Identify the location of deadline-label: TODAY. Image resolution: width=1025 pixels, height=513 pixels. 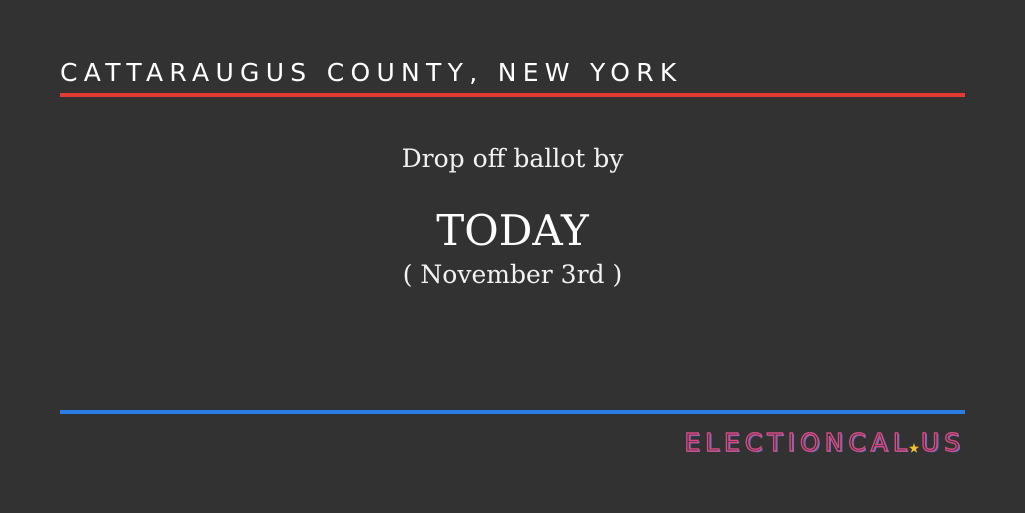
(512, 230).